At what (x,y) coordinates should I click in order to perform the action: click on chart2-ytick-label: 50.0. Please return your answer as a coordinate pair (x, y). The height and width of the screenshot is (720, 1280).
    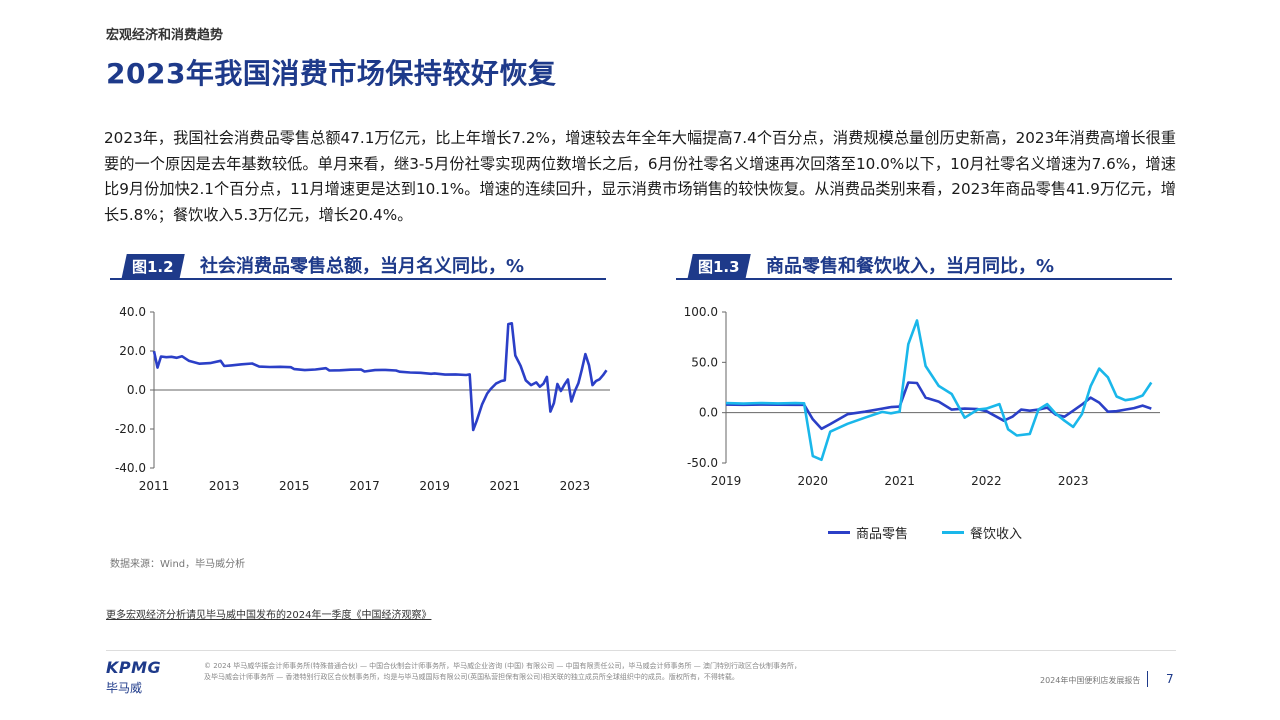
    Looking at the image, I should click on (704, 362).